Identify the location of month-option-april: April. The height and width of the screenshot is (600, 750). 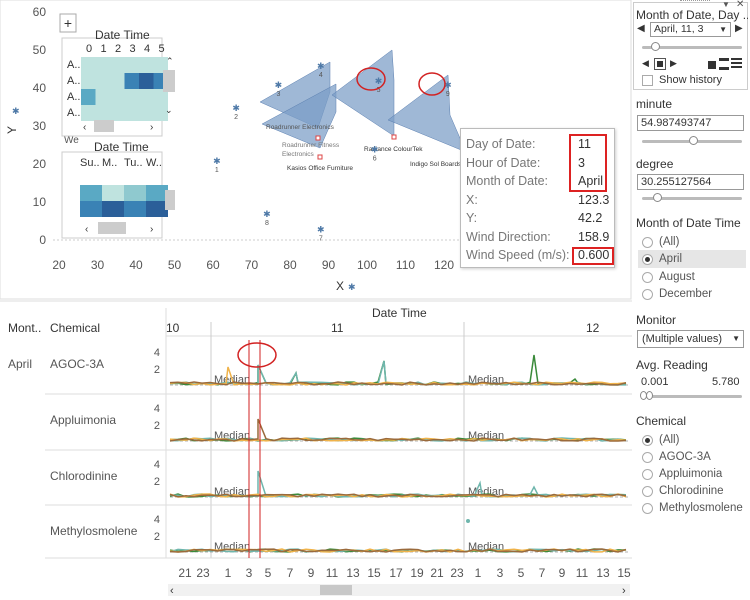
(692, 259).